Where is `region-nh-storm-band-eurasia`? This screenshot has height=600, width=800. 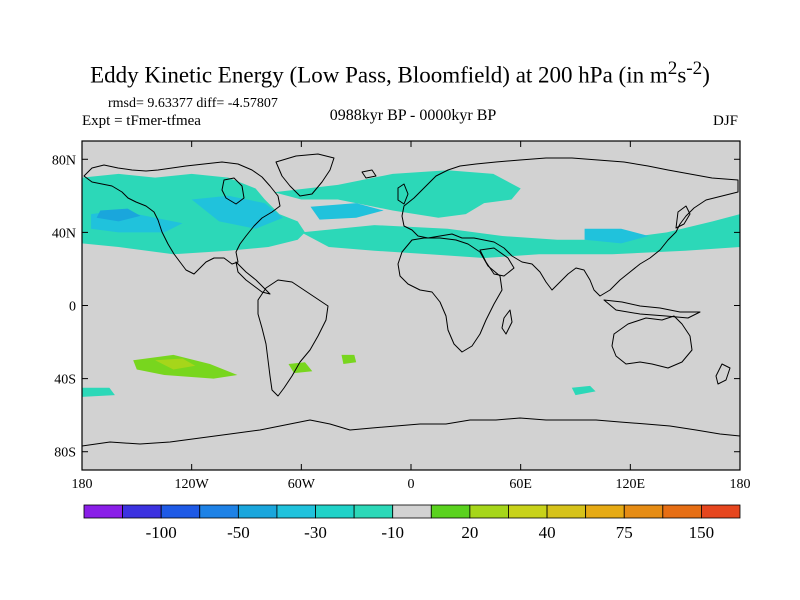
region-nh-storm-band-eurasia is located at coordinates (520, 236).